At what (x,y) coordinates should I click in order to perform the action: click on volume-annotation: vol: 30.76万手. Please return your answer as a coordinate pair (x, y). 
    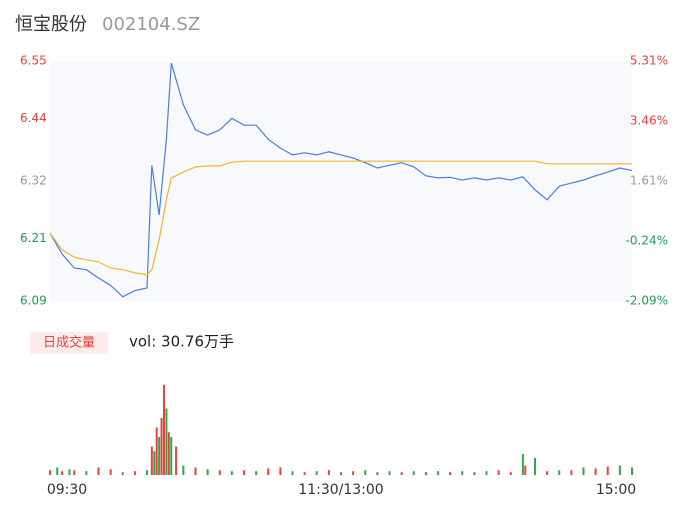
    Looking at the image, I should click on (181, 342).